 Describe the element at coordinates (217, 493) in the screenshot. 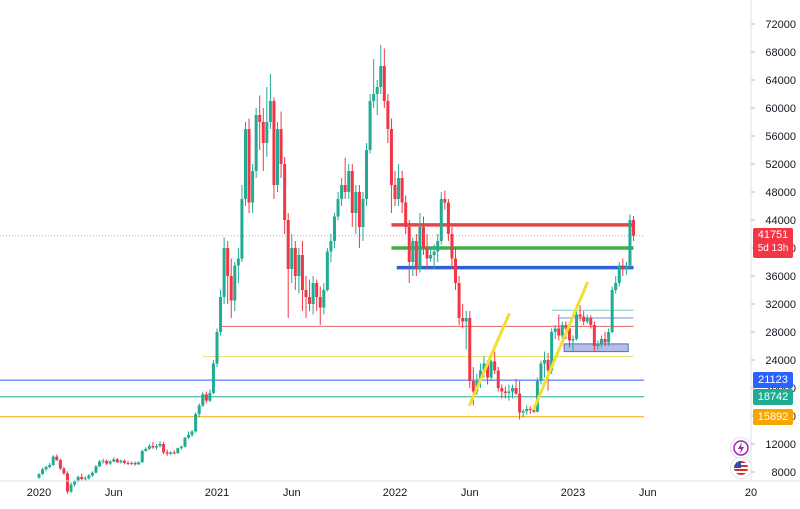

I see `x-tick-label-2: 2021` at that location.